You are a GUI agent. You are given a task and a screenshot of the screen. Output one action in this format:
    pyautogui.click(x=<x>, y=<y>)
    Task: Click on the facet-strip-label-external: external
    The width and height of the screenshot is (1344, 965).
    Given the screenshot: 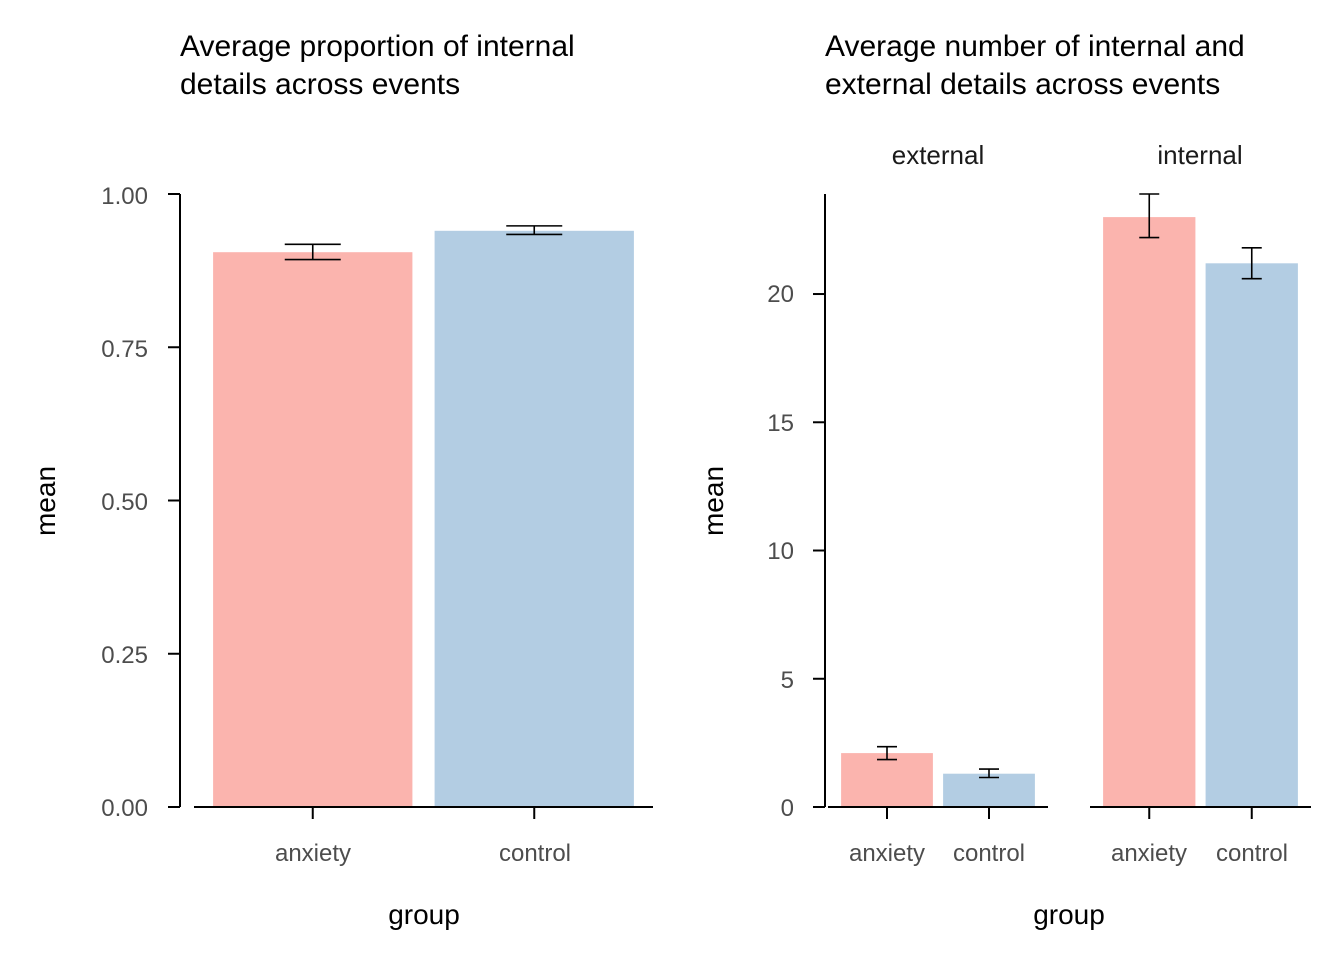 What is the action you would take?
    pyautogui.click(x=938, y=155)
    